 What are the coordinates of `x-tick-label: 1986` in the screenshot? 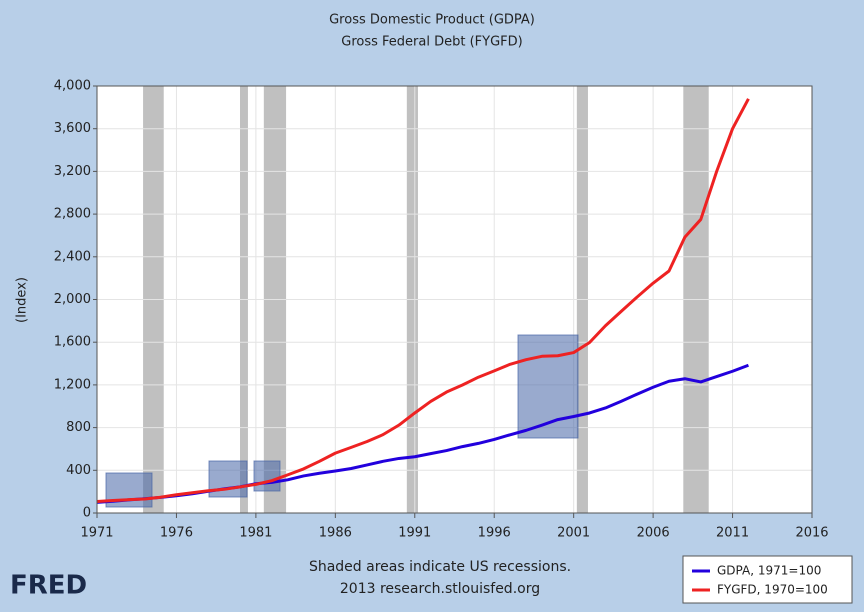 It's located at (335, 533).